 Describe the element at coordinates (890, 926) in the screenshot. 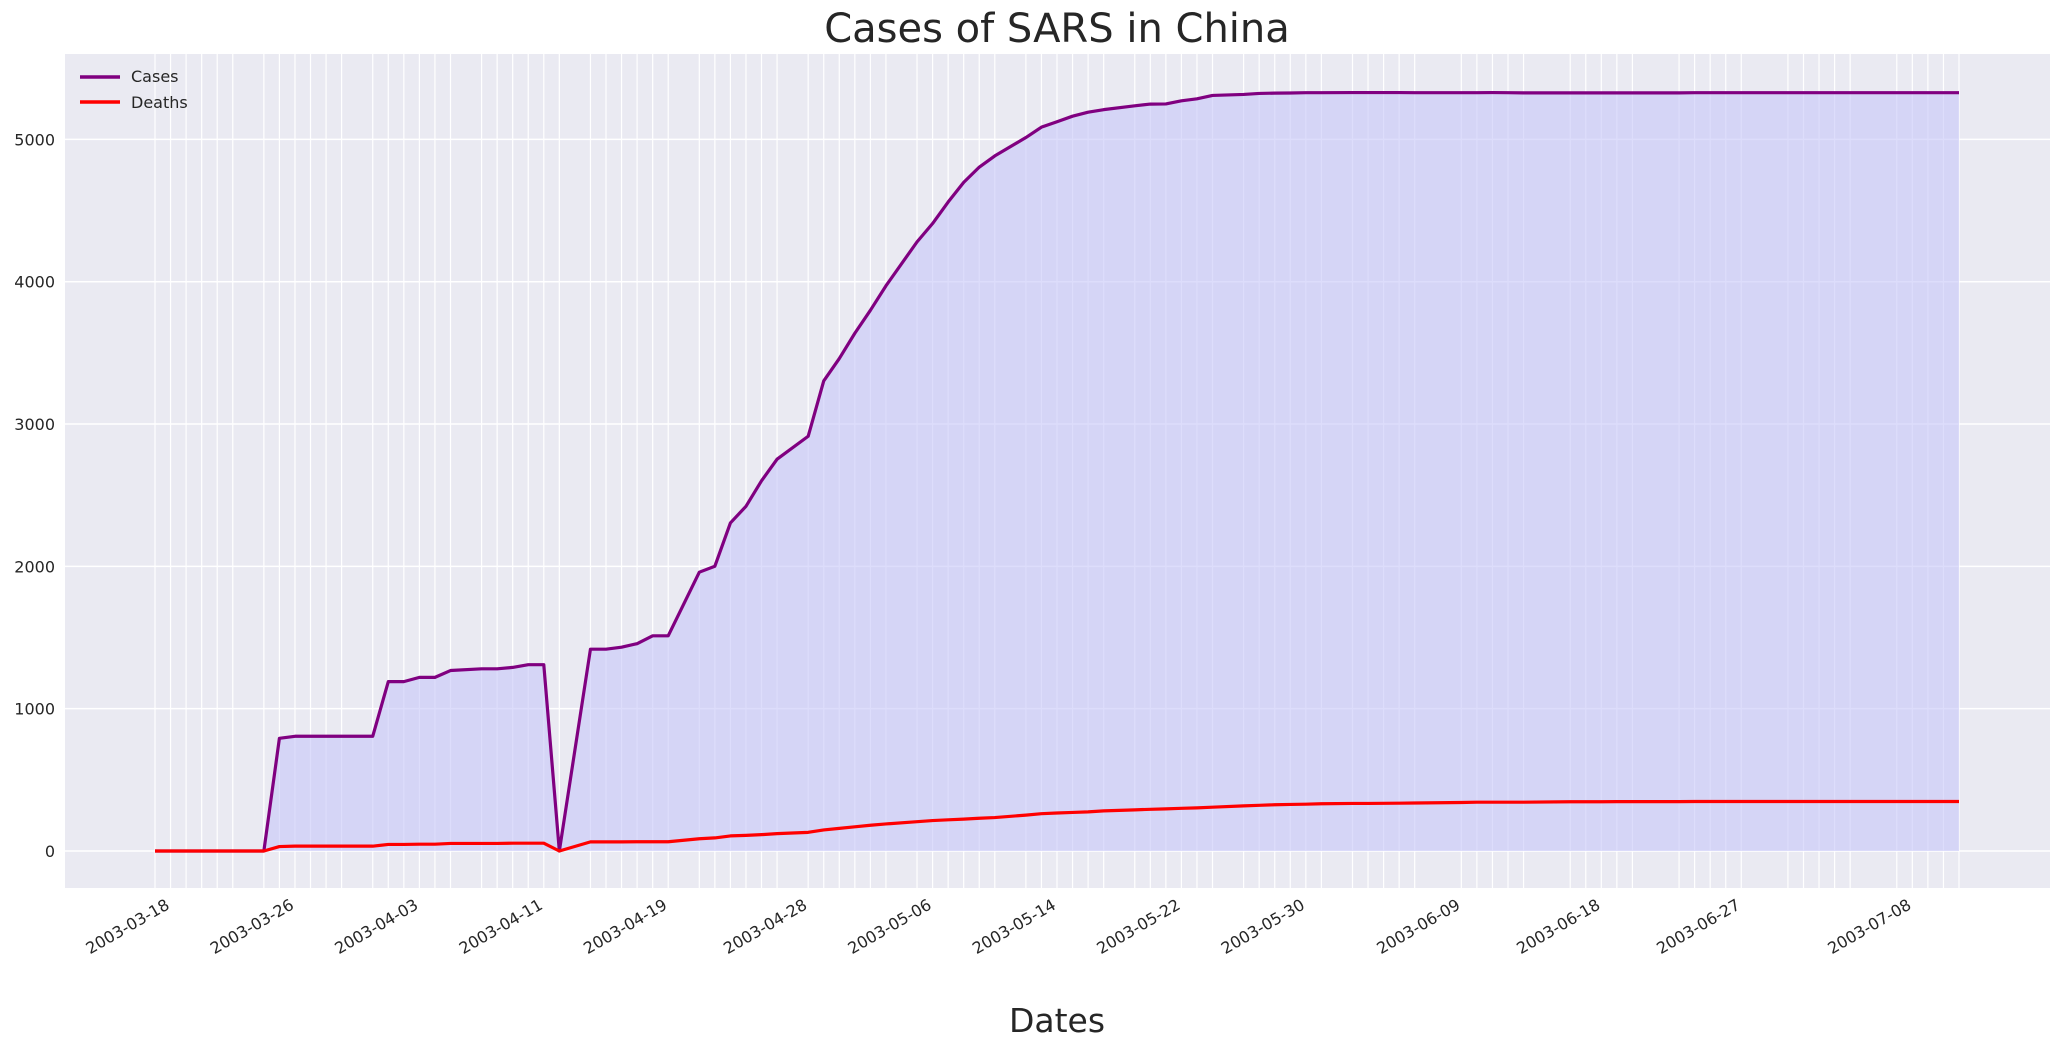

I see `x-tick-label: 2003-05-06` at that location.